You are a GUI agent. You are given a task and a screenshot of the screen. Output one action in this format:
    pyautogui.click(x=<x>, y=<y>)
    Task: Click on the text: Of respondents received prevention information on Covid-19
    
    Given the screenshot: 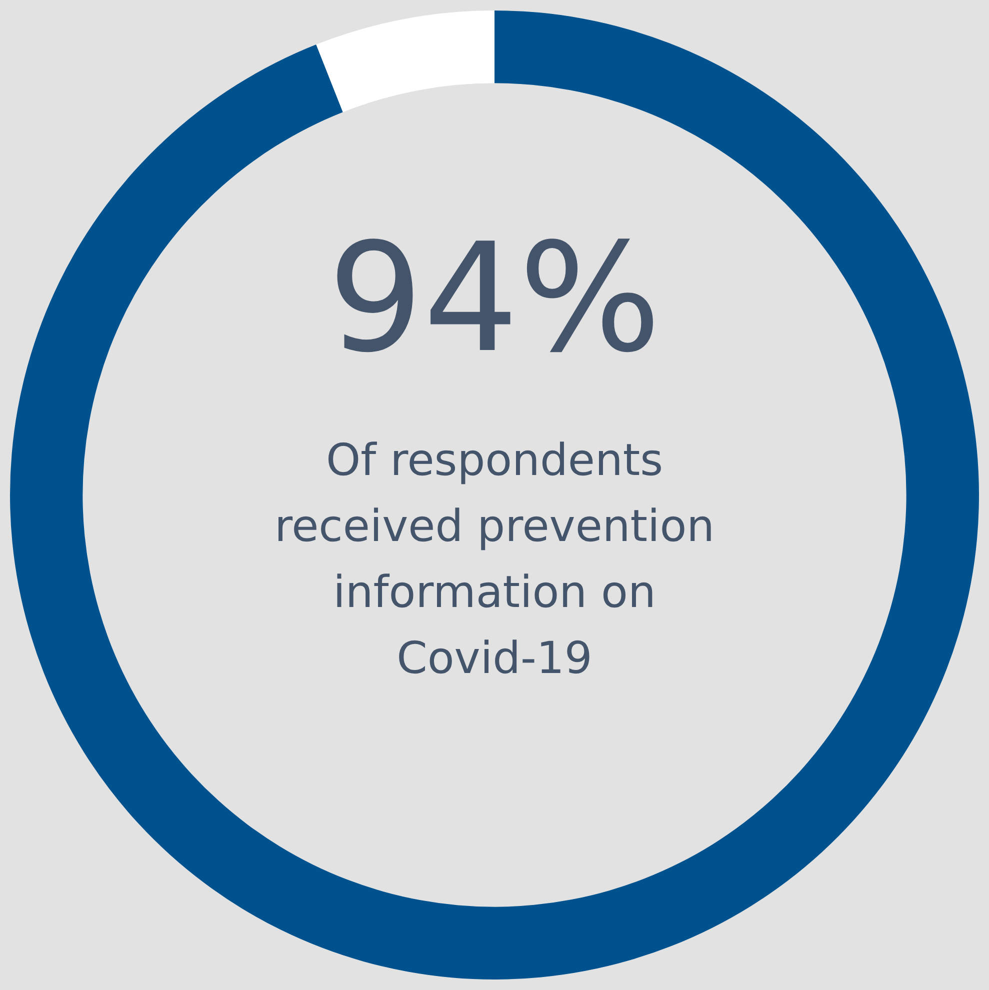 What is the action you would take?
    pyautogui.click(x=494, y=559)
    